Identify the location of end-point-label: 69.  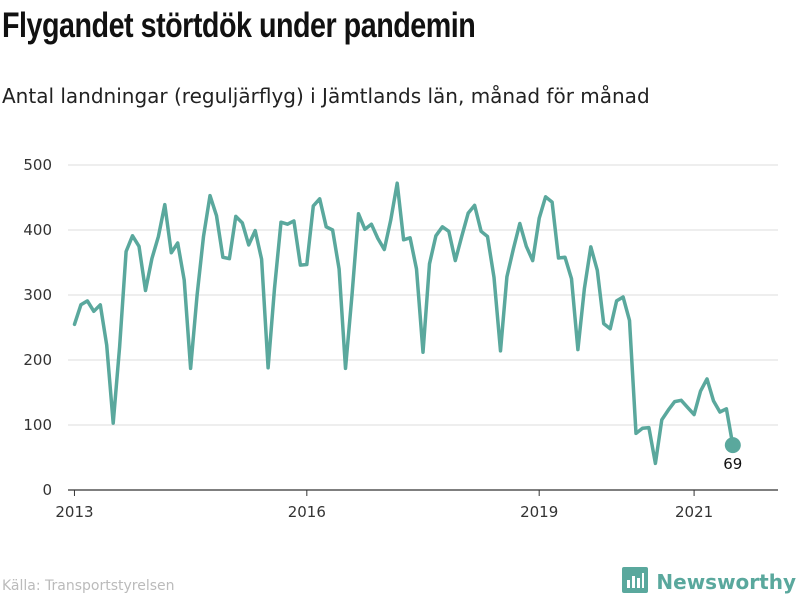
(732, 464).